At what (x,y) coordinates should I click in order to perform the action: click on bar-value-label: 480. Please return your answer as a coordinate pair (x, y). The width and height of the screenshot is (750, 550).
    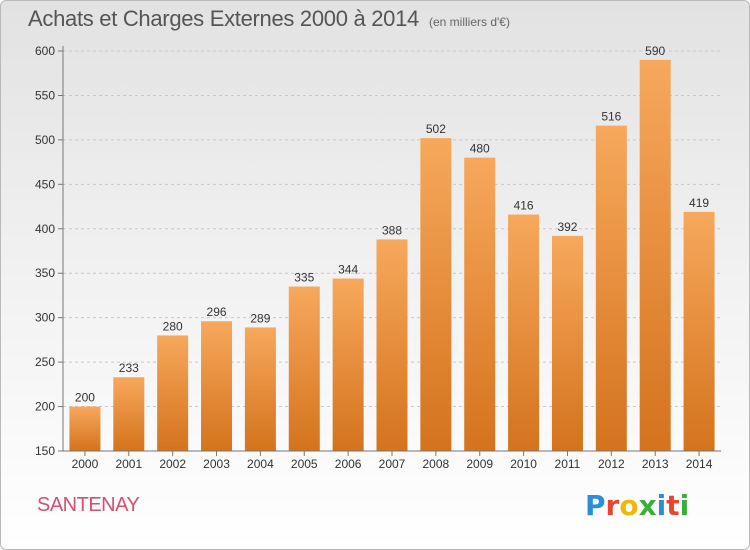
    Looking at the image, I should click on (480, 149).